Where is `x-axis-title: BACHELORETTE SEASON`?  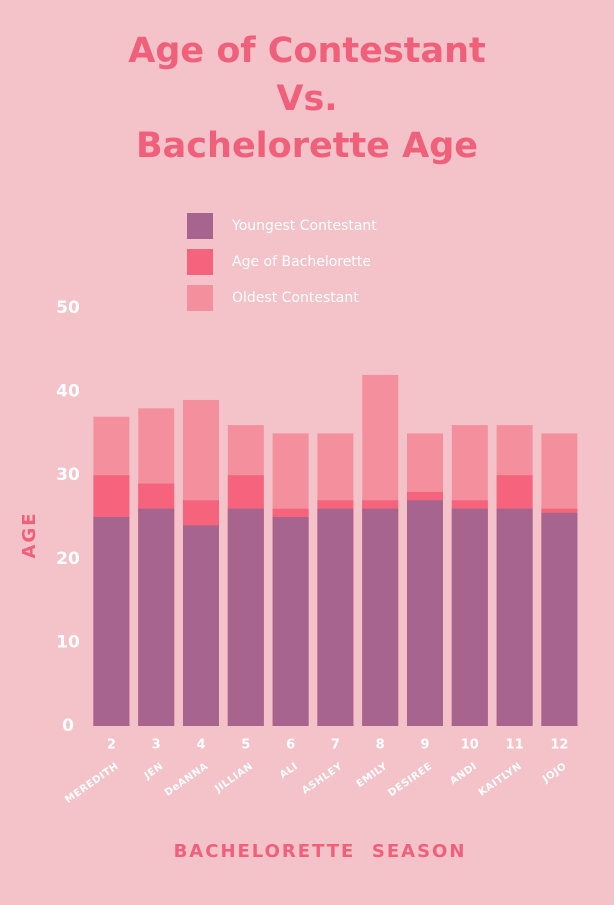 x-axis-title: BACHELORETTE SEASON is located at coordinates (320, 851).